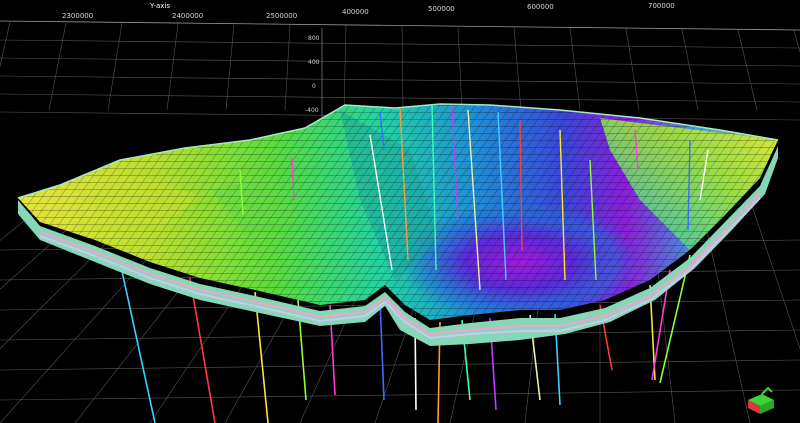 This screenshot has width=800, height=423. I want to click on z-axis: 800 400 0 -400, so click(314, 73).